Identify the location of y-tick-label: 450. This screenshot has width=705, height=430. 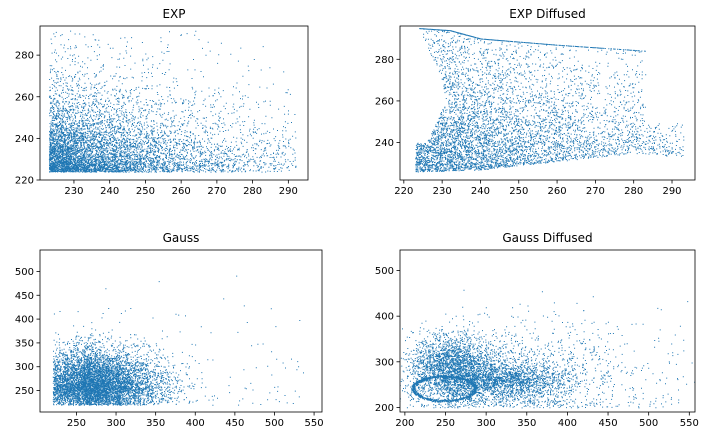
(24, 296).